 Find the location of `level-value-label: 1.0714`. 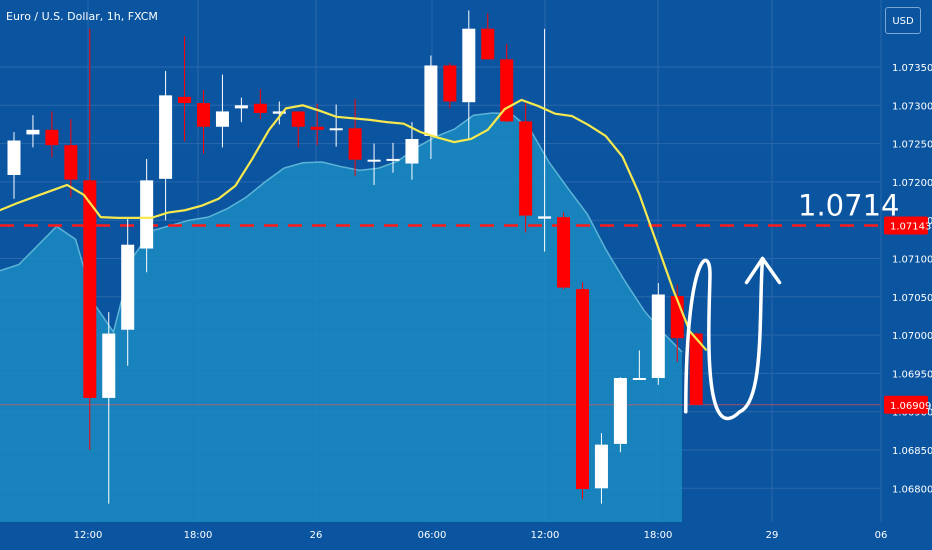

level-value-label: 1.0714 is located at coordinates (848, 206).